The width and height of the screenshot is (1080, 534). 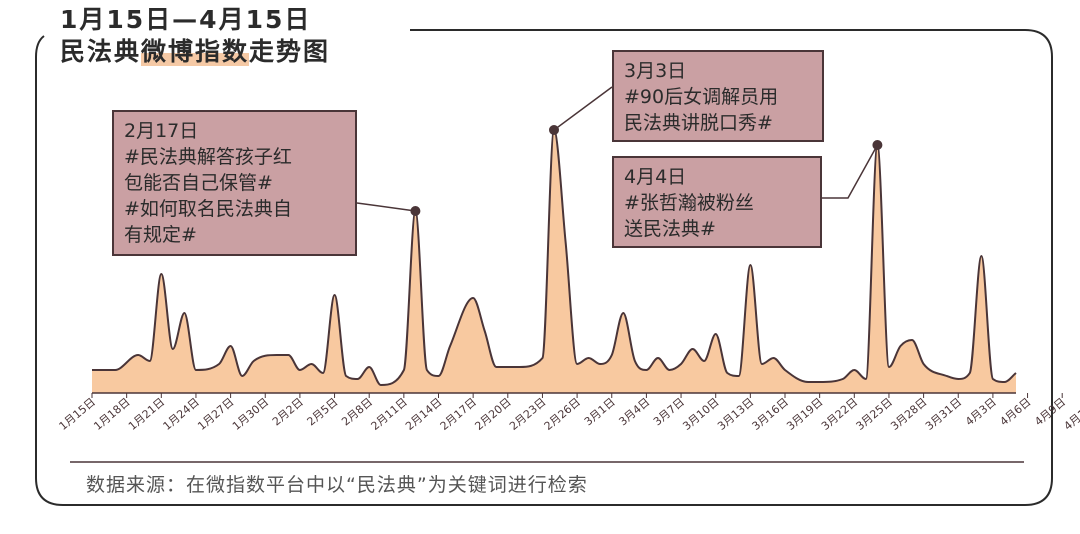 I want to click on x-tick-label: 1月24日, so click(x=181, y=414).